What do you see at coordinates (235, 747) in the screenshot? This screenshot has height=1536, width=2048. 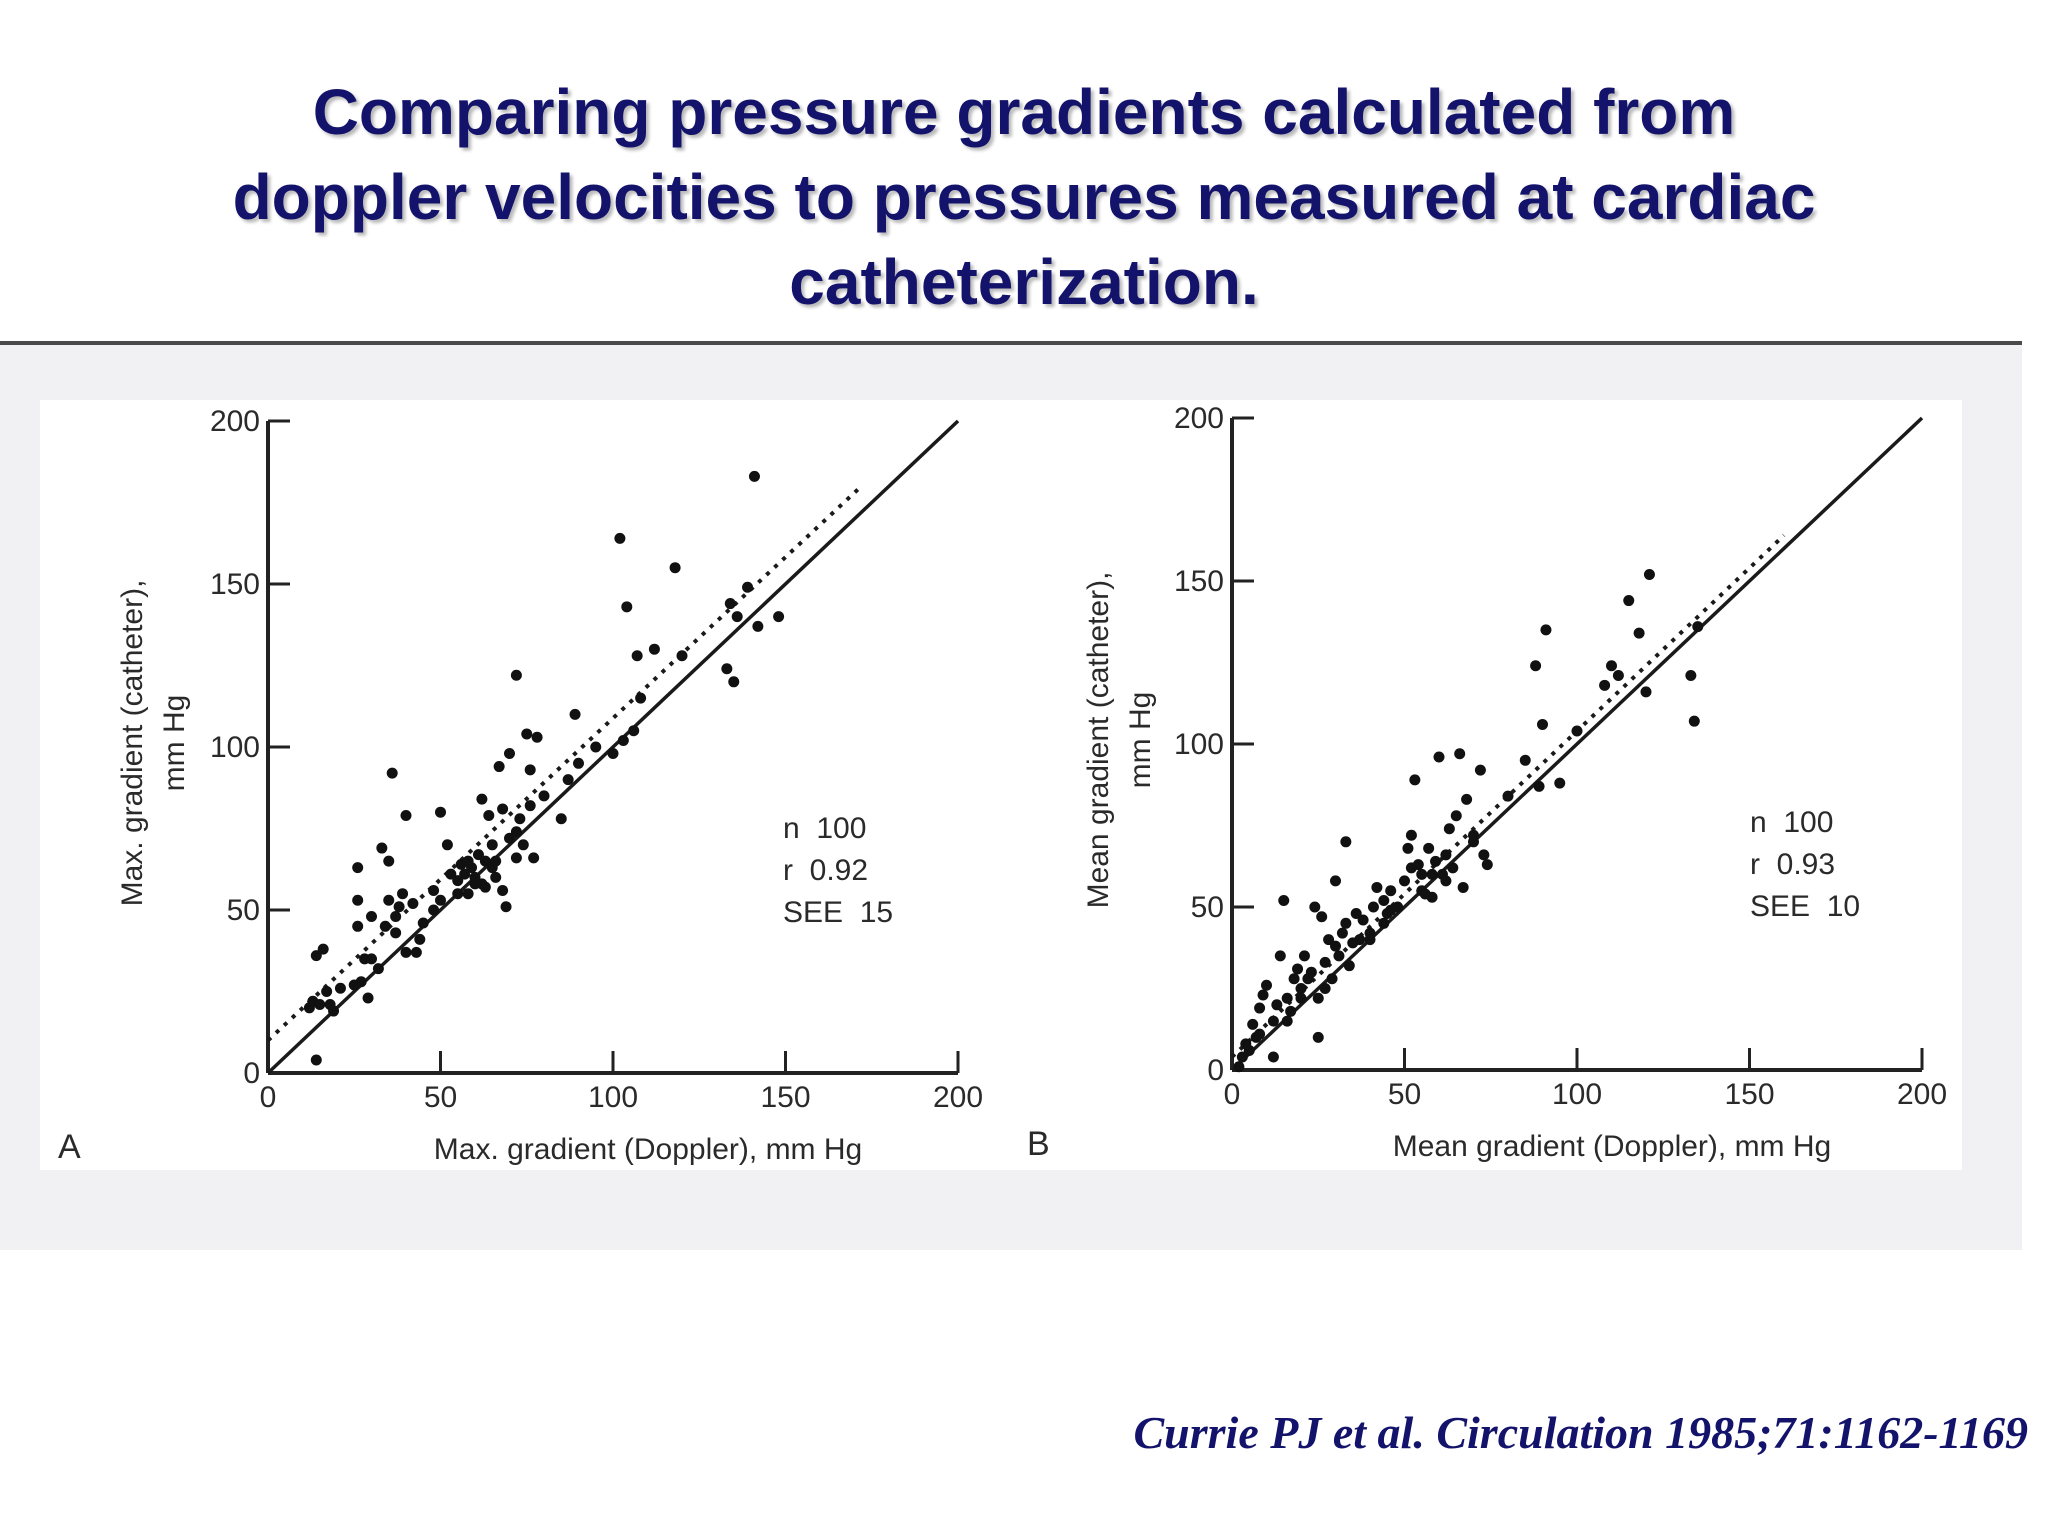 I see `chart-a-y-tick-label: 100` at bounding box center [235, 747].